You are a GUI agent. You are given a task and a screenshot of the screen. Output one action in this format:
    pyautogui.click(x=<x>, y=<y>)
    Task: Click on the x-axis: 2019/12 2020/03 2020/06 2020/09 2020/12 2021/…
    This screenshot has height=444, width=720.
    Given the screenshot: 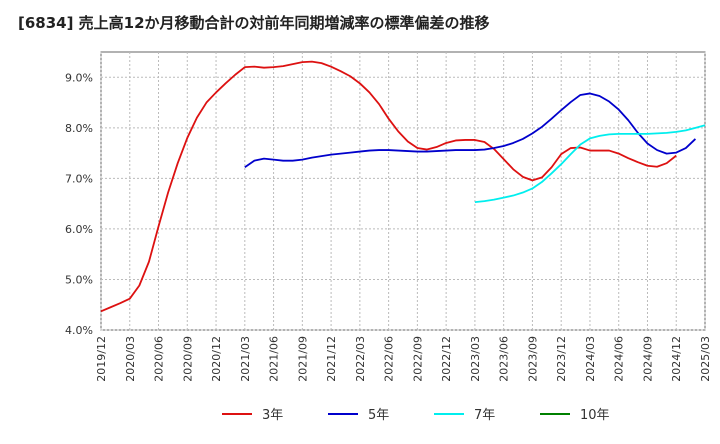 What is the action you would take?
    pyautogui.click(x=403, y=359)
    